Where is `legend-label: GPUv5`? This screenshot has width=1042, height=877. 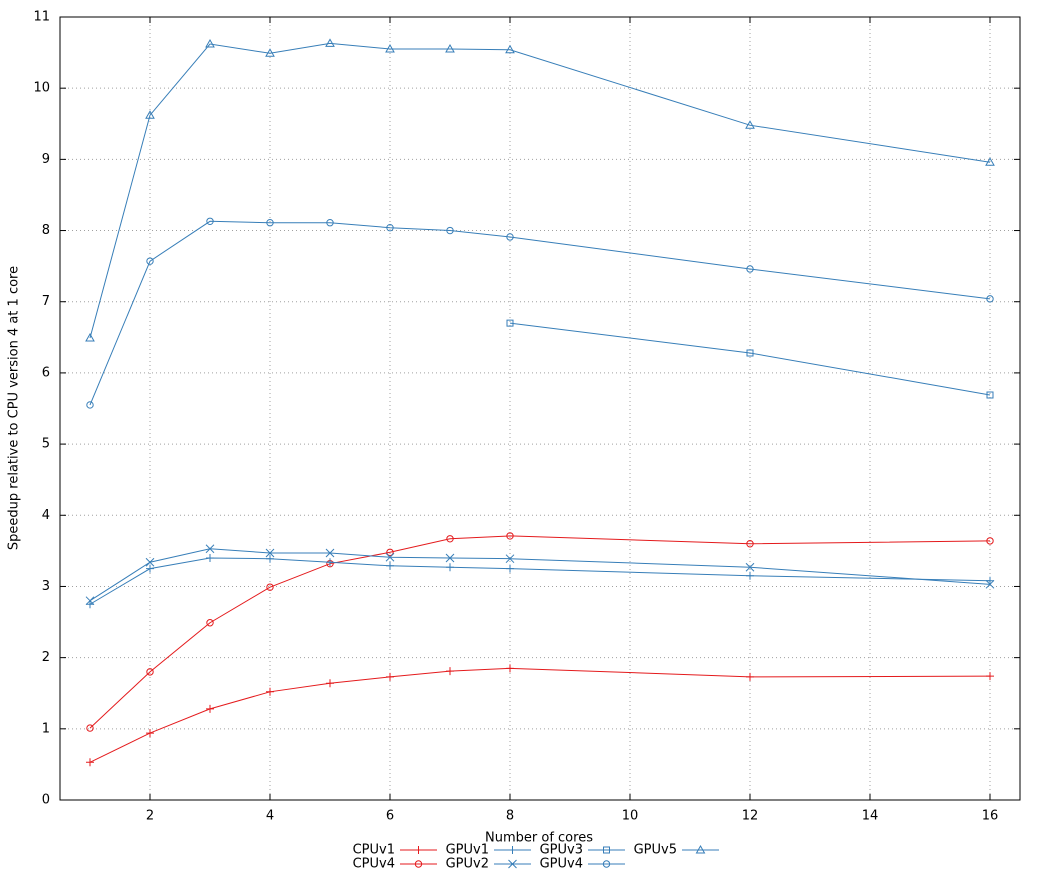 legend-label: GPUv5 is located at coordinates (655, 850).